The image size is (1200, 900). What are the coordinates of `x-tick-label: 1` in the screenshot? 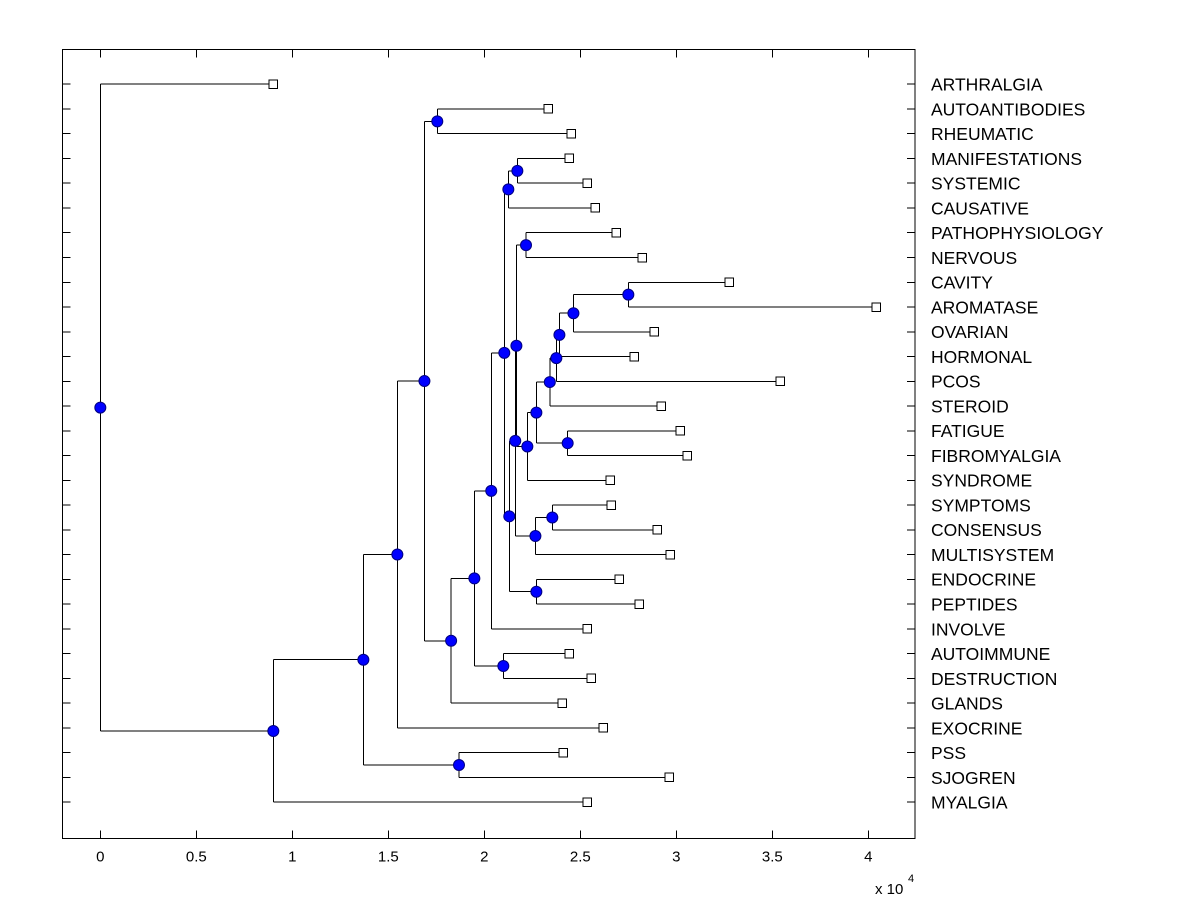 It's located at (292, 856).